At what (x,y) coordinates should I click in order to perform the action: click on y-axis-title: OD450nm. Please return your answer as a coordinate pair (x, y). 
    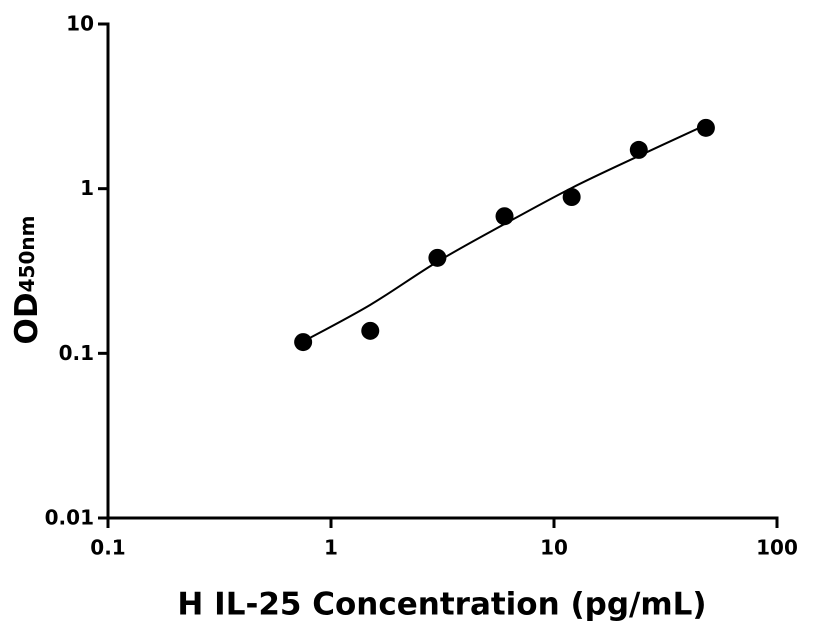
    Looking at the image, I should click on (27, 280).